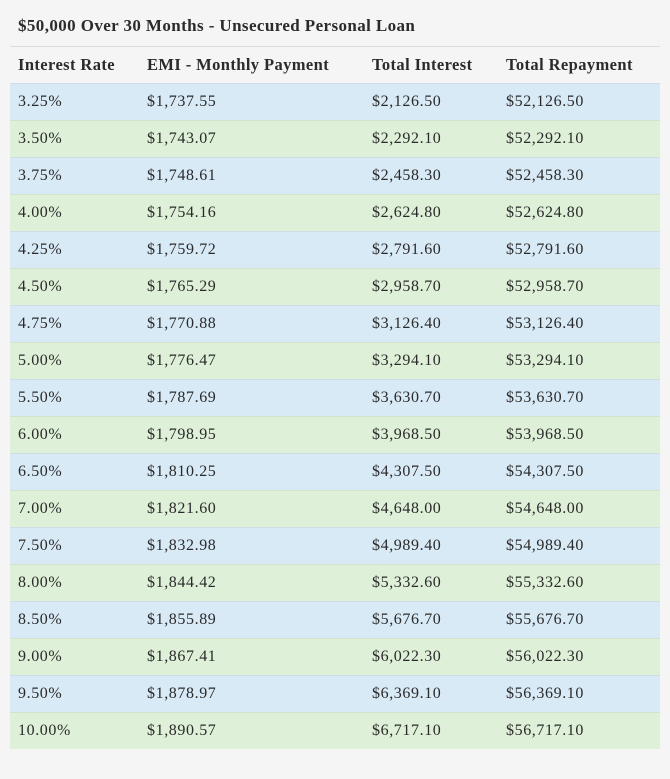  Describe the element at coordinates (74, 435) in the screenshot. I see `cell-interest-rate: 6.00%` at that location.